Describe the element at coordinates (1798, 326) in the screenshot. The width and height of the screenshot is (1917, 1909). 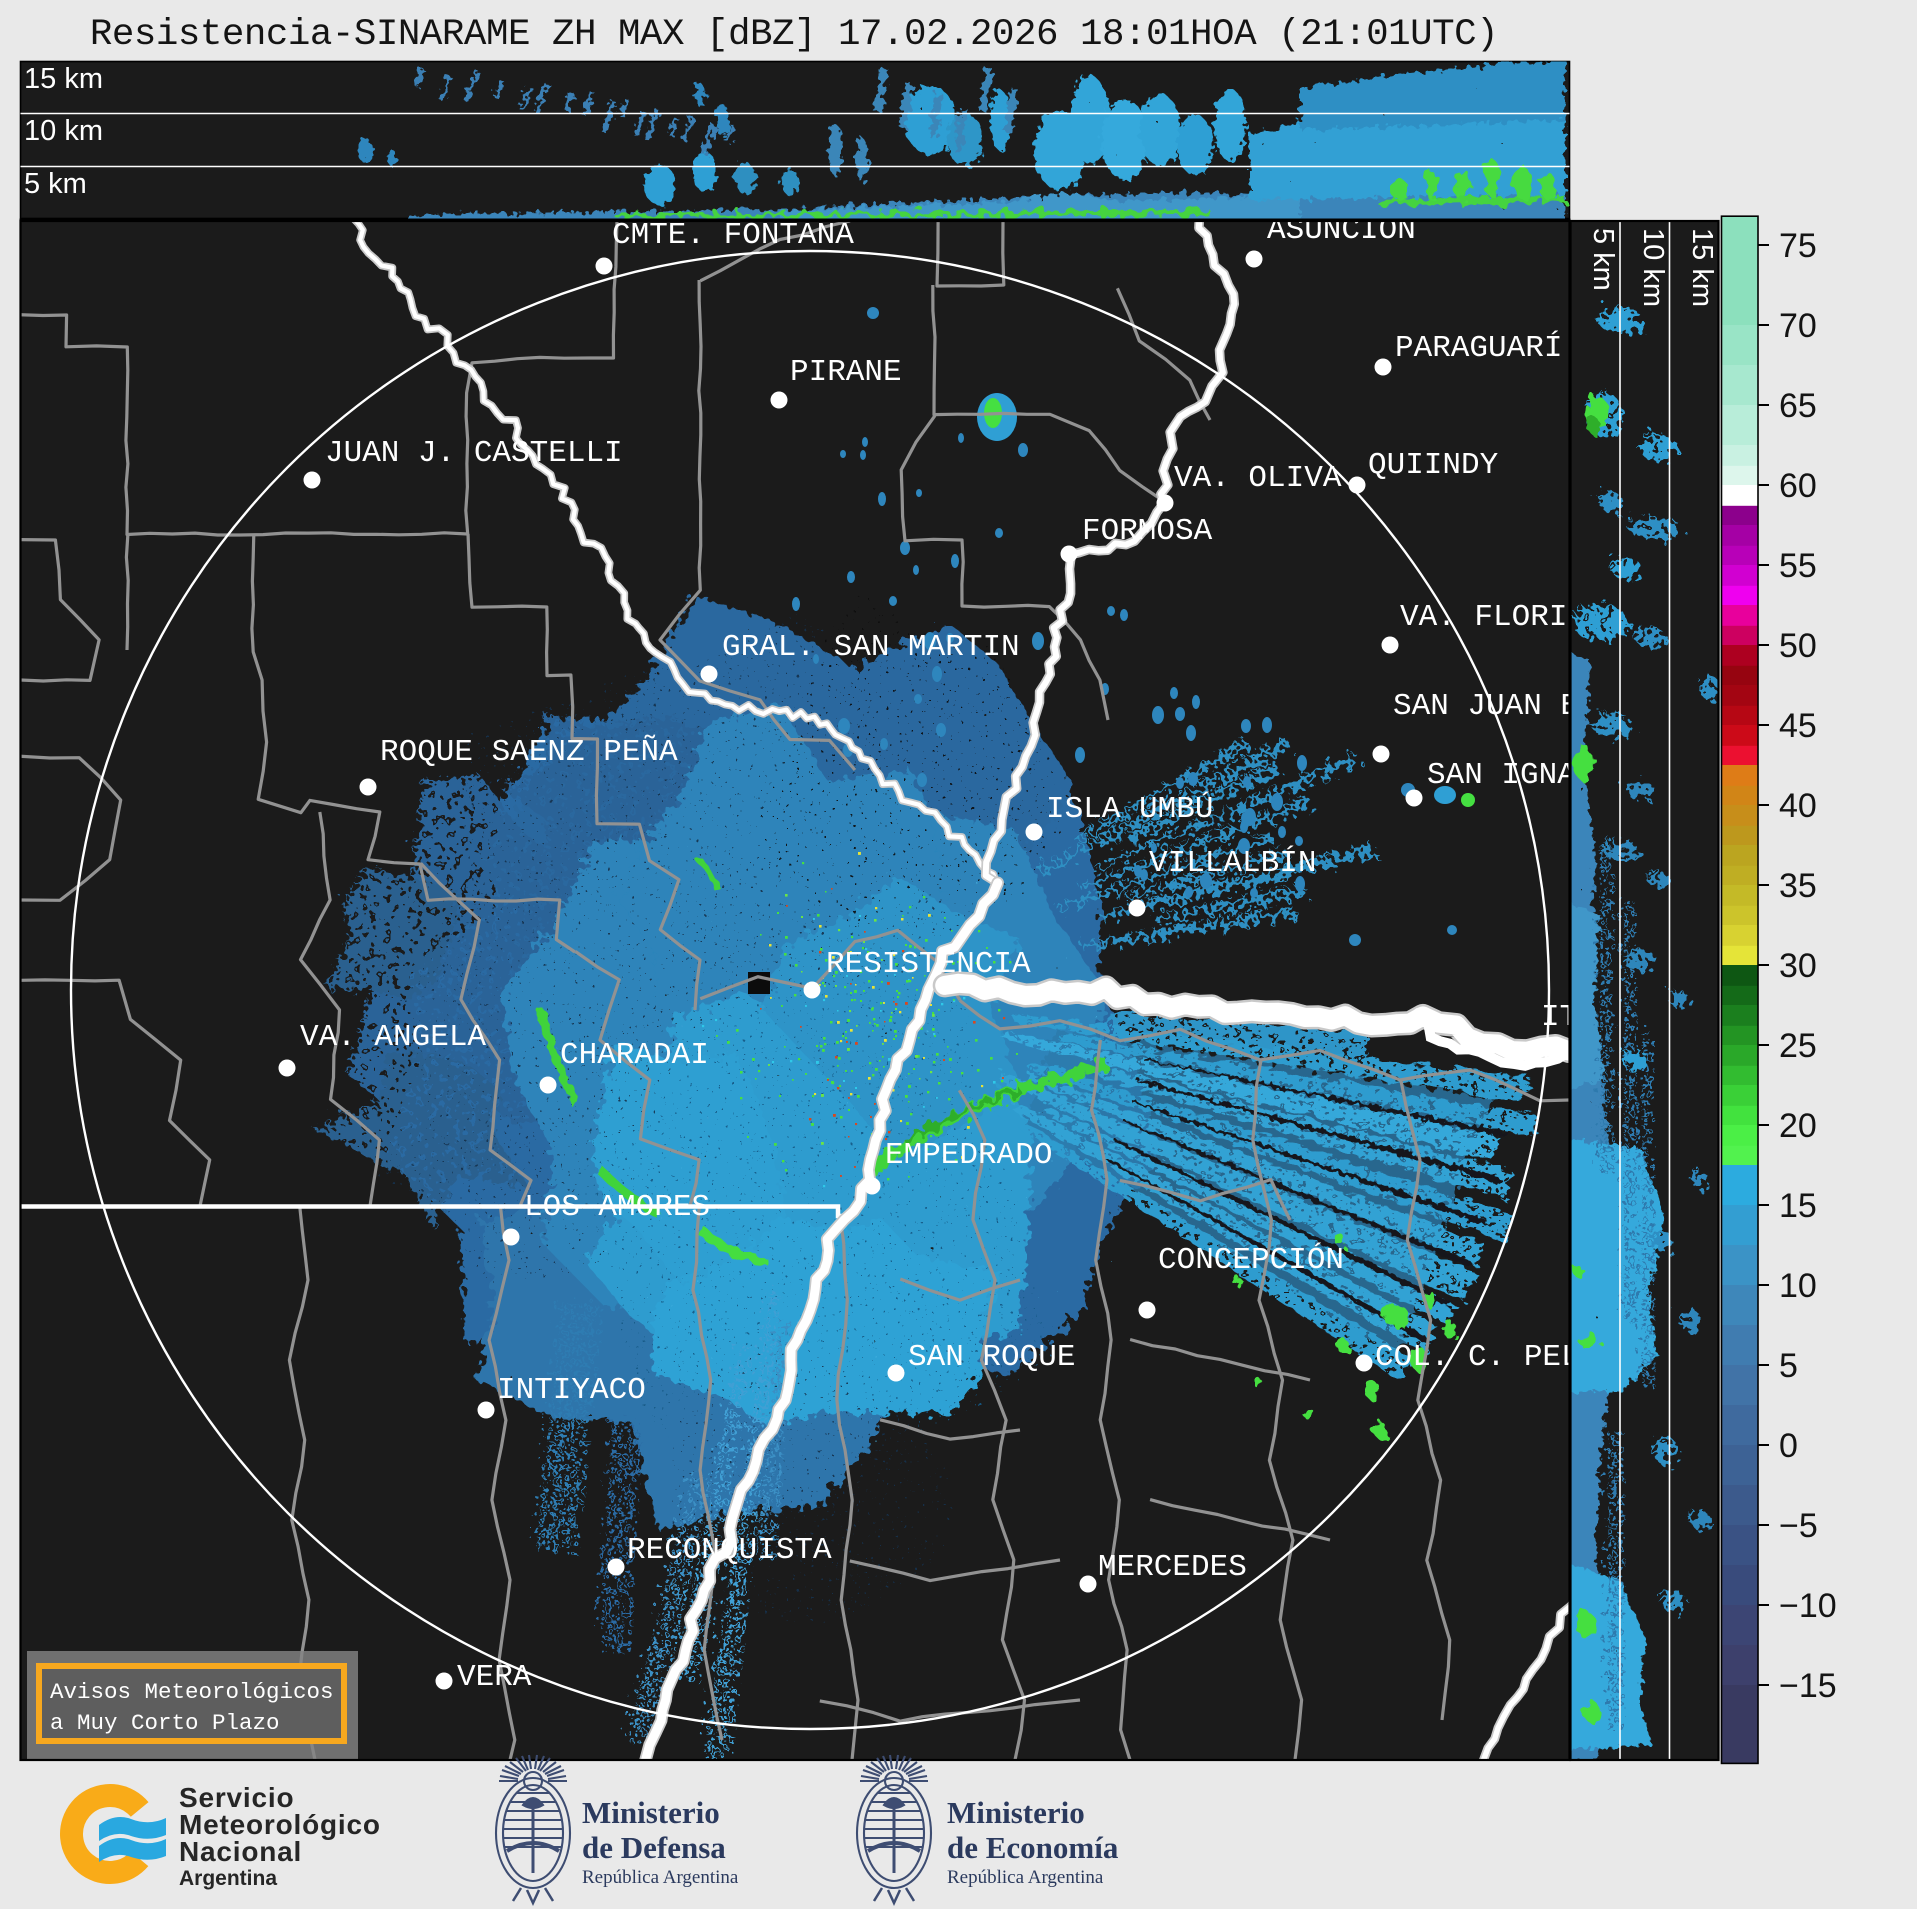
I see `svg-text: 70` at that location.